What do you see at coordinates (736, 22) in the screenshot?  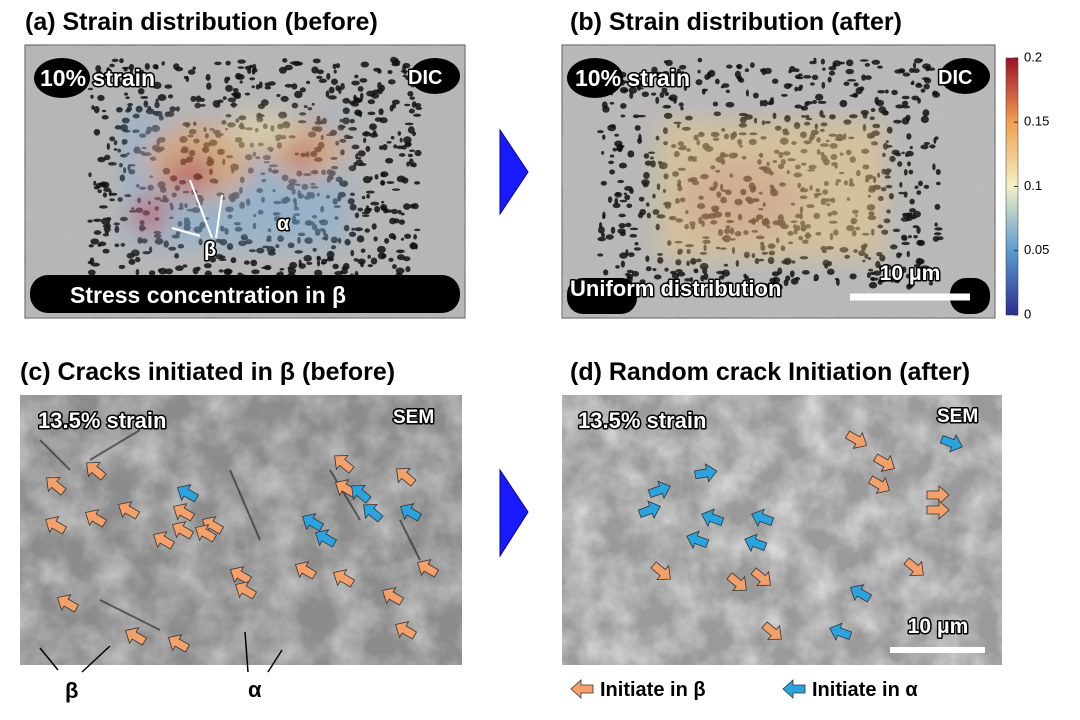 I see `panel-title: (b) Strain distribution (after)` at bounding box center [736, 22].